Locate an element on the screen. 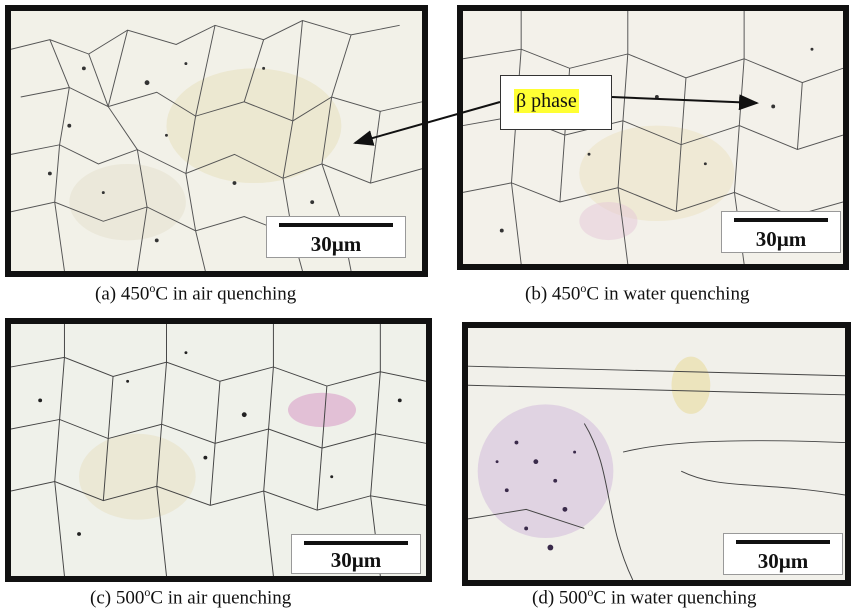  caption-c: (c) 500oC in air quenching is located at coordinates (190, 597).